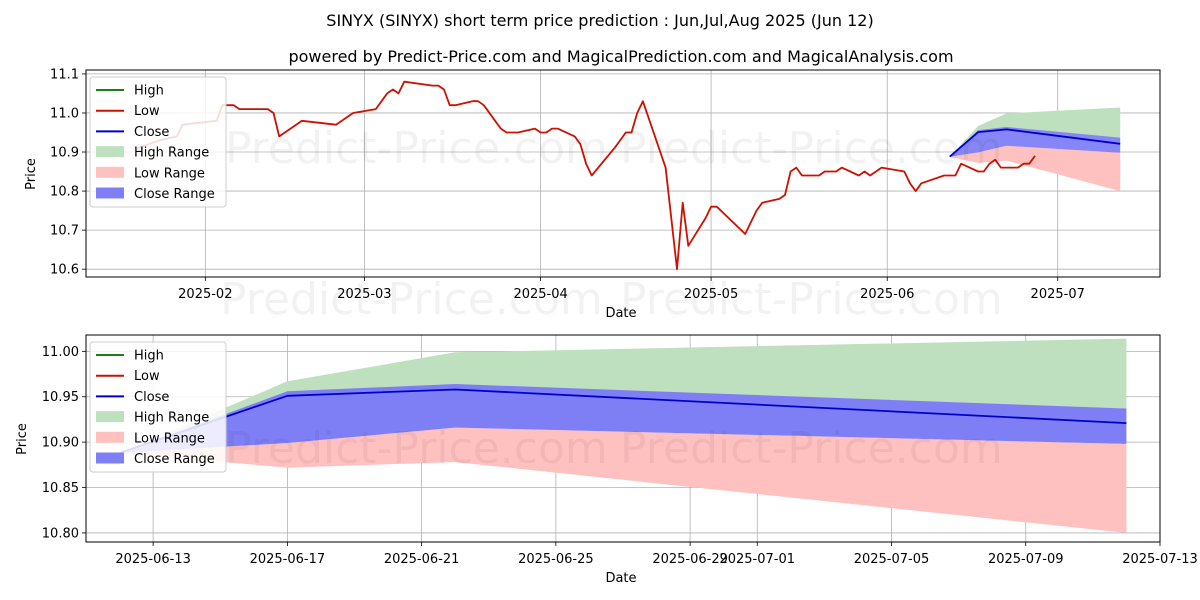 This screenshot has height=600, width=1200. What do you see at coordinates (60, 397) in the screenshot?
I see `y-tick-label: 10.95` at bounding box center [60, 397].